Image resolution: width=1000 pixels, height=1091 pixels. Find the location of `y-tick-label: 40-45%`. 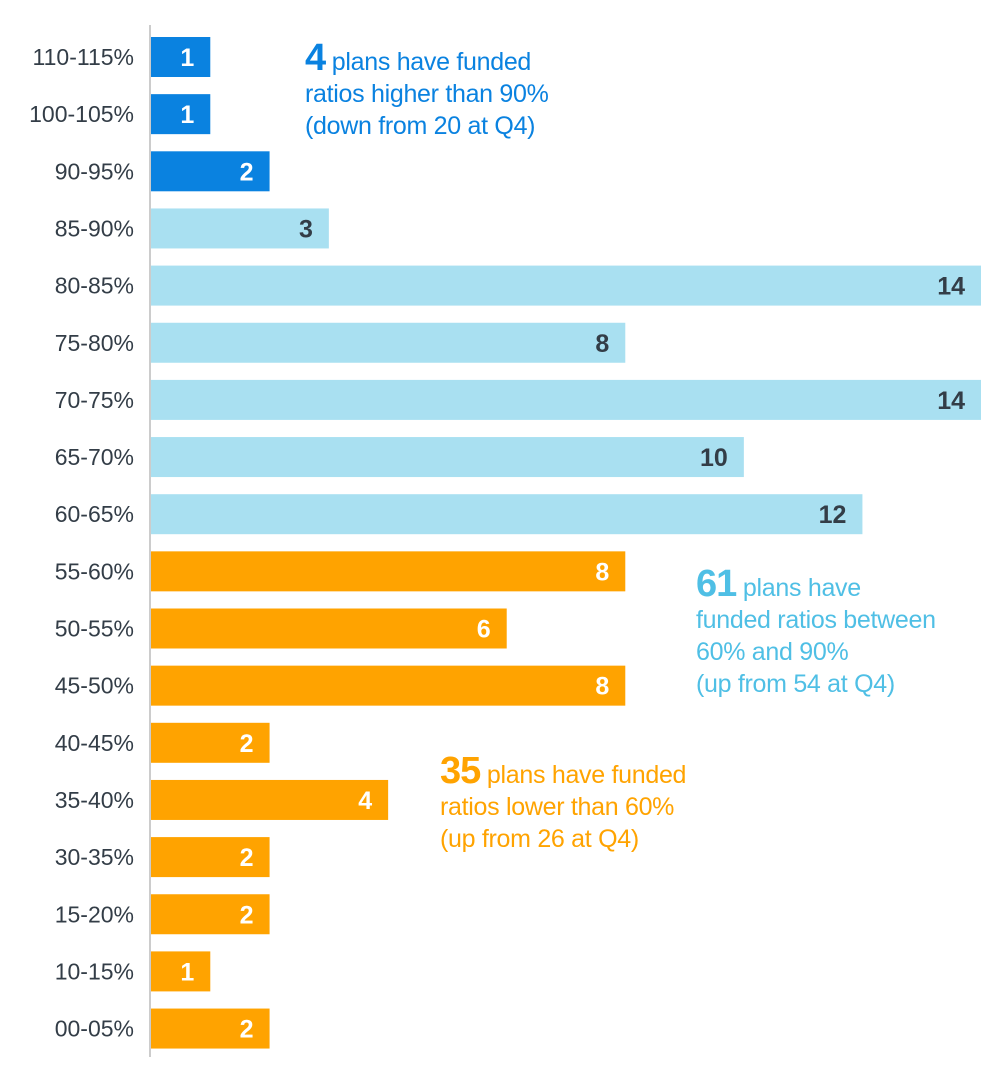

y-tick-label: 40-45% is located at coordinates (94, 743).